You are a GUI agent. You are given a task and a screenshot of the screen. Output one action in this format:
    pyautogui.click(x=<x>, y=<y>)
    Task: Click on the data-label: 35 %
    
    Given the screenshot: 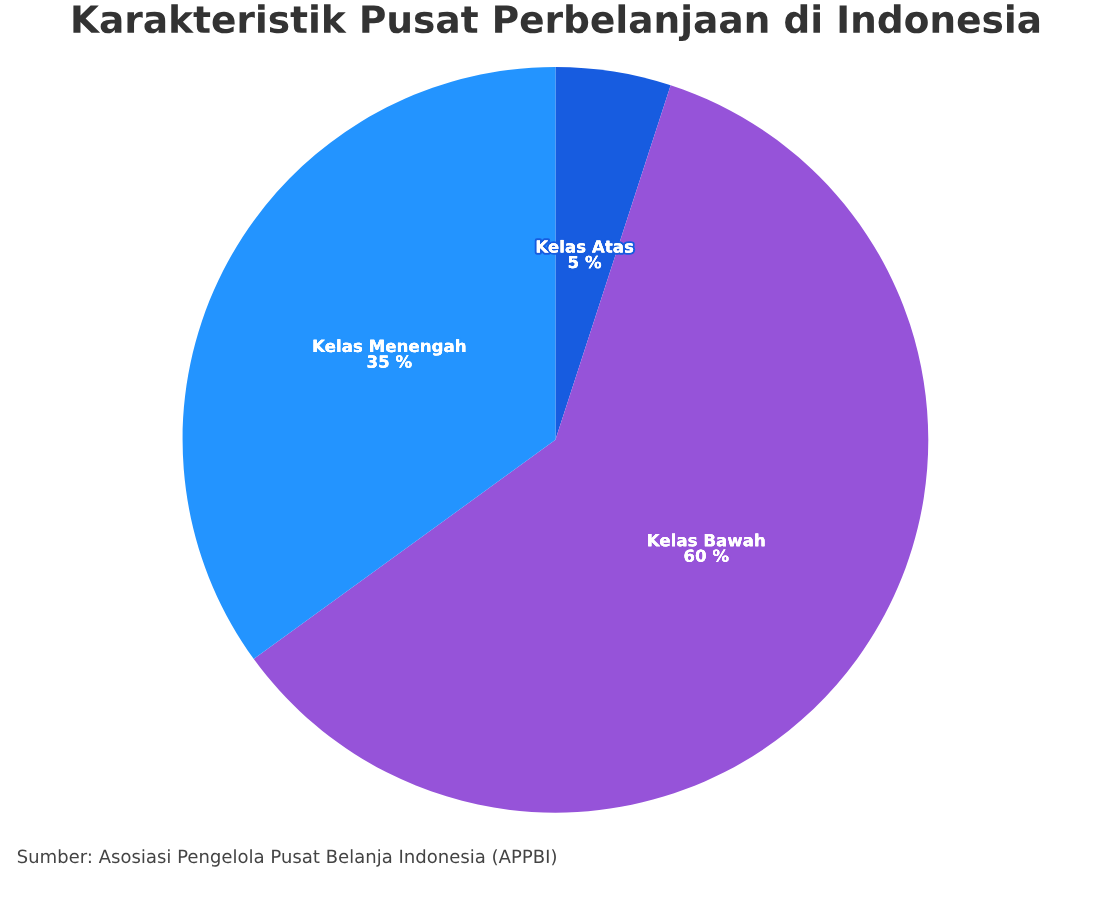 What is the action you would take?
    pyautogui.click(x=389, y=361)
    